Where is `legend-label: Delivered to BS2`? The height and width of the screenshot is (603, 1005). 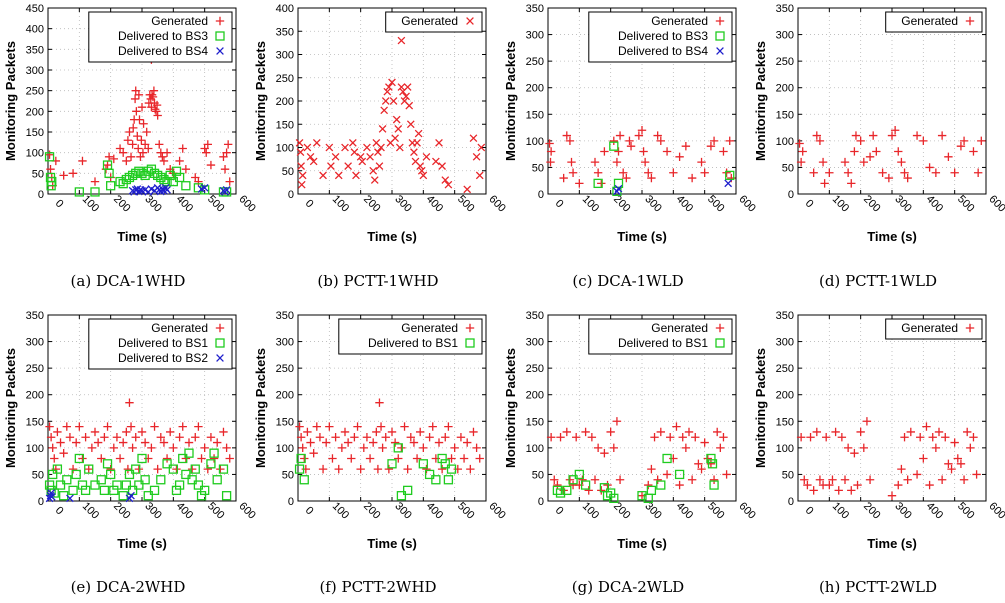
legend-label: Delivered to BS2 is located at coordinates (163, 358).